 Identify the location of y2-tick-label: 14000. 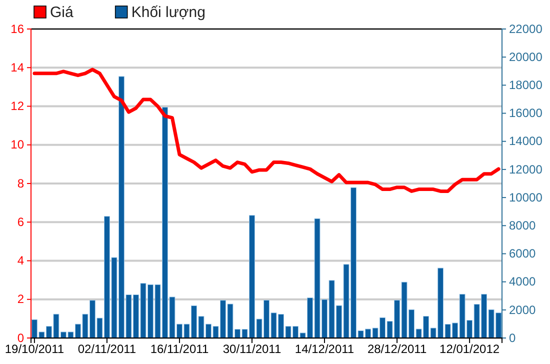
(526, 141).